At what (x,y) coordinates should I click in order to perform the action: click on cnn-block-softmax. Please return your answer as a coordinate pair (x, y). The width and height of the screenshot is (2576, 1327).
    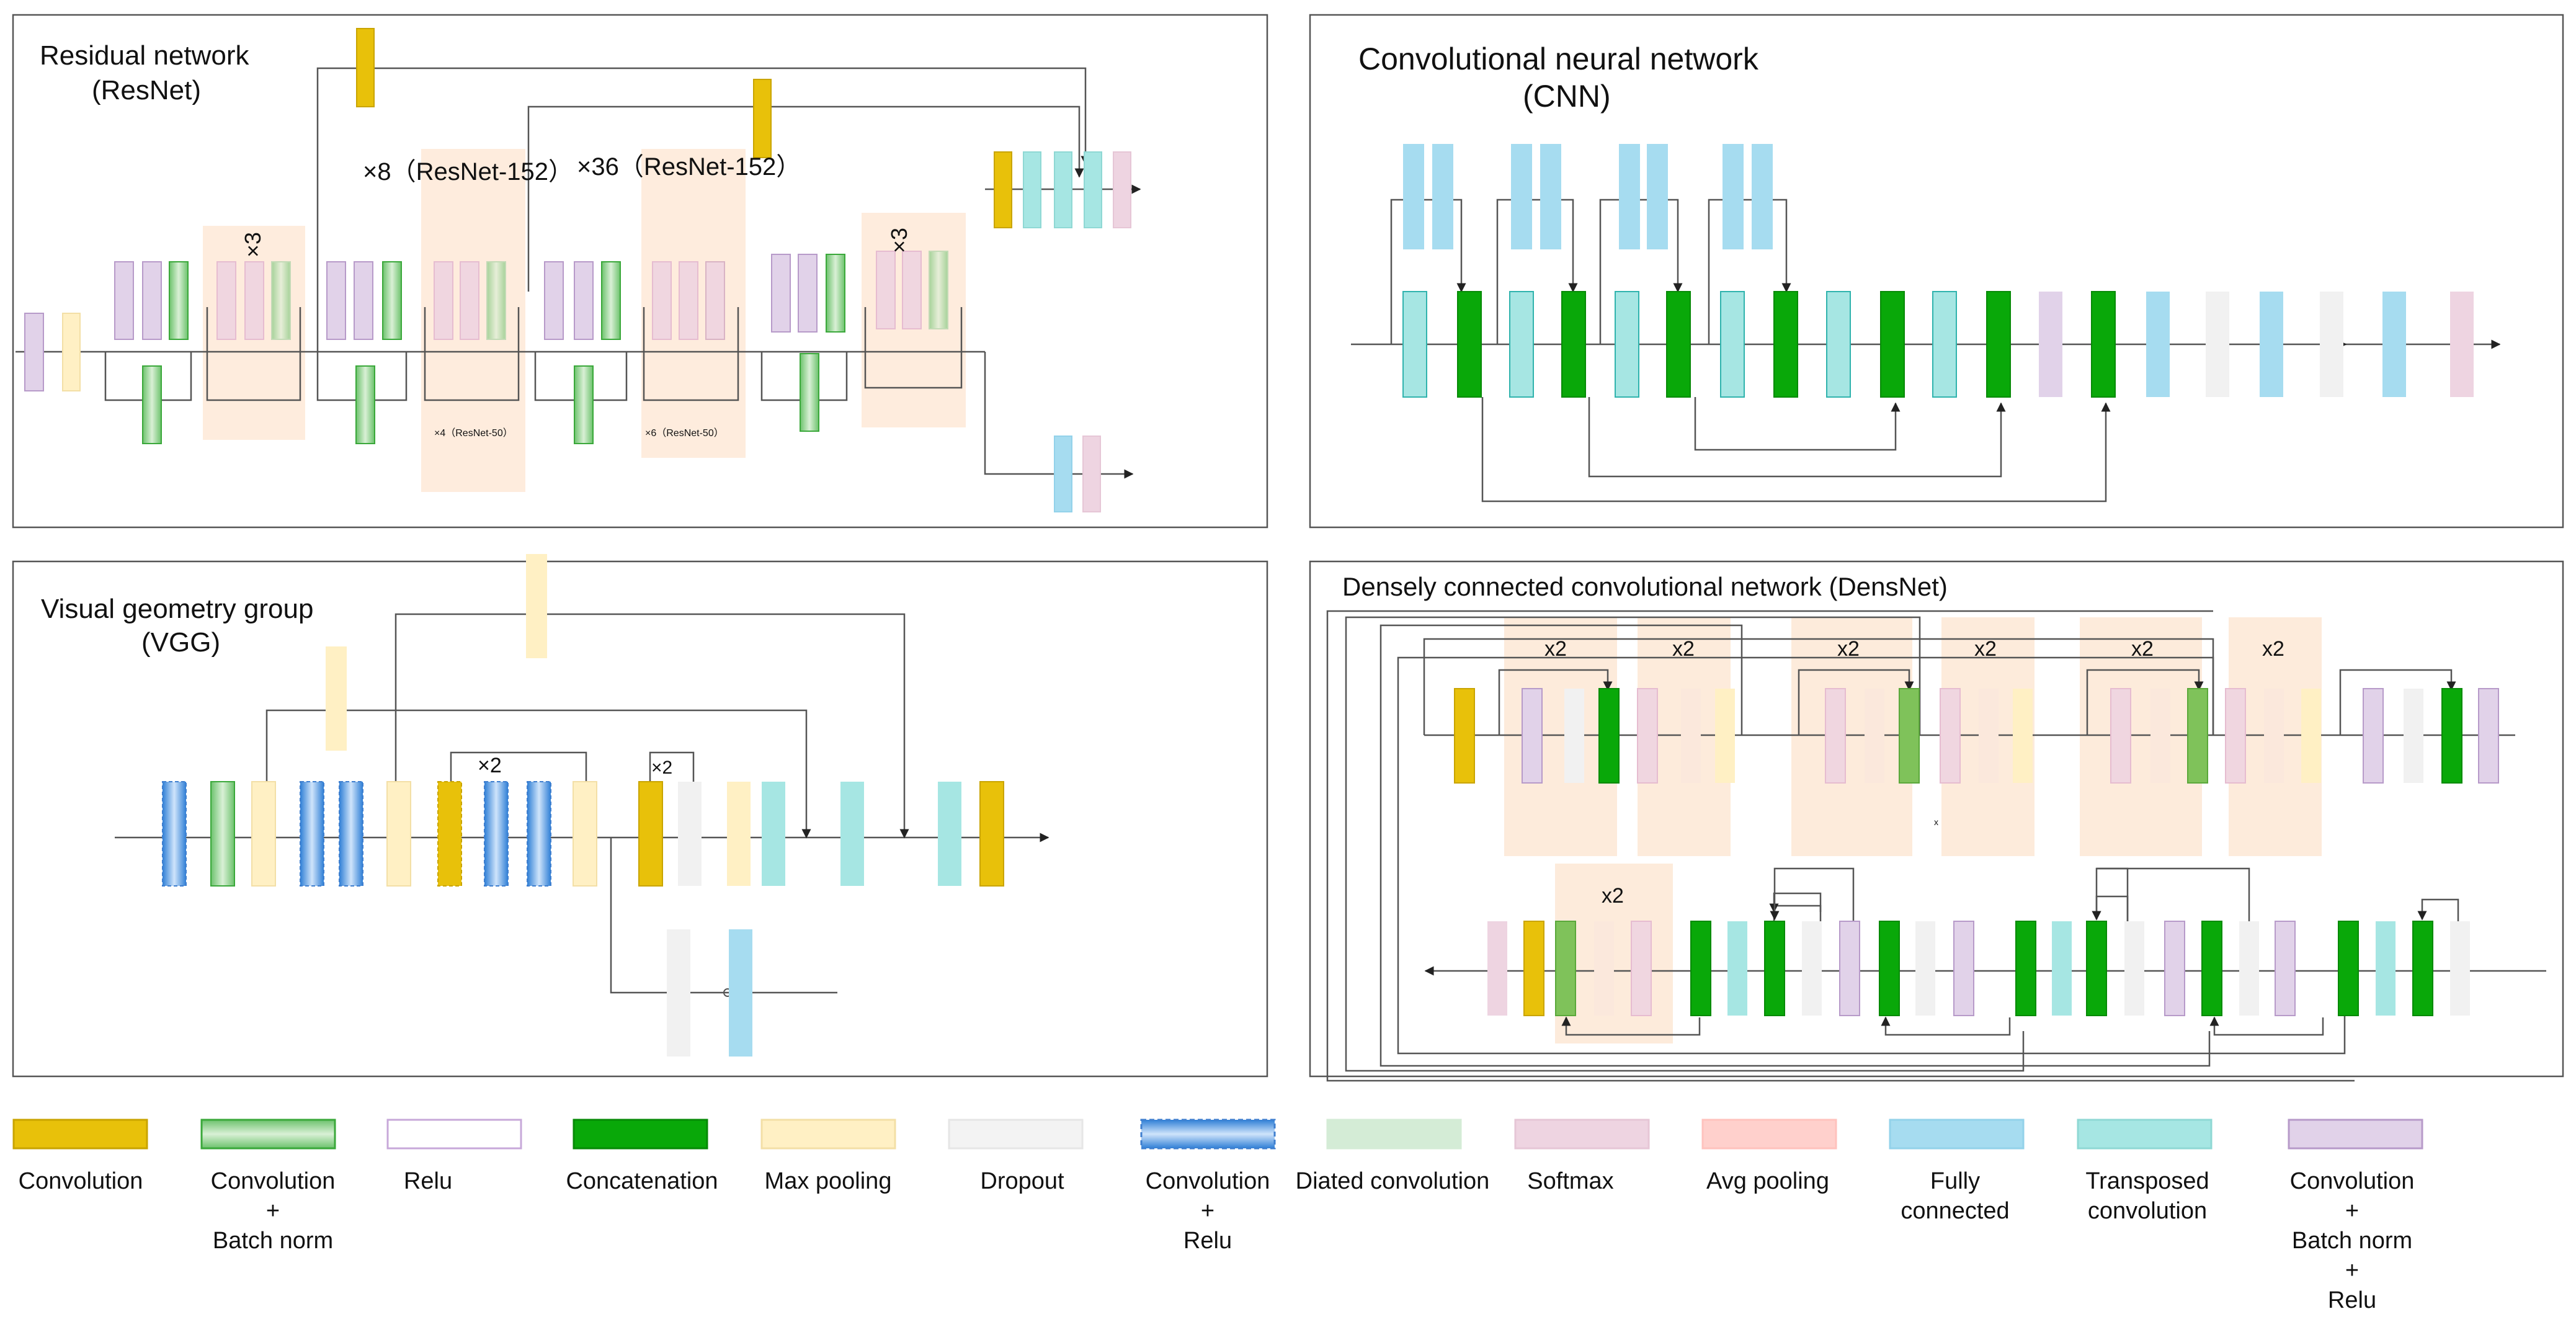
    Looking at the image, I should click on (2462, 344).